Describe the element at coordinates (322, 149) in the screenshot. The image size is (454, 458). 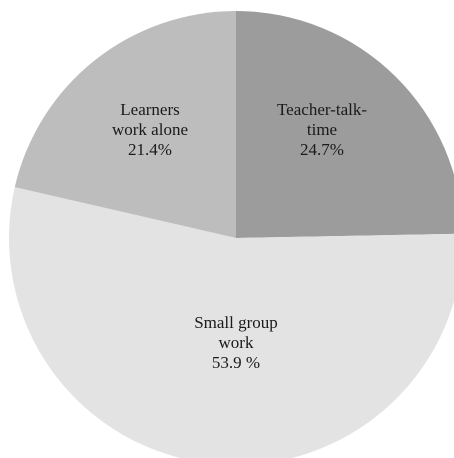
I see `label-line: 24.7%` at that location.